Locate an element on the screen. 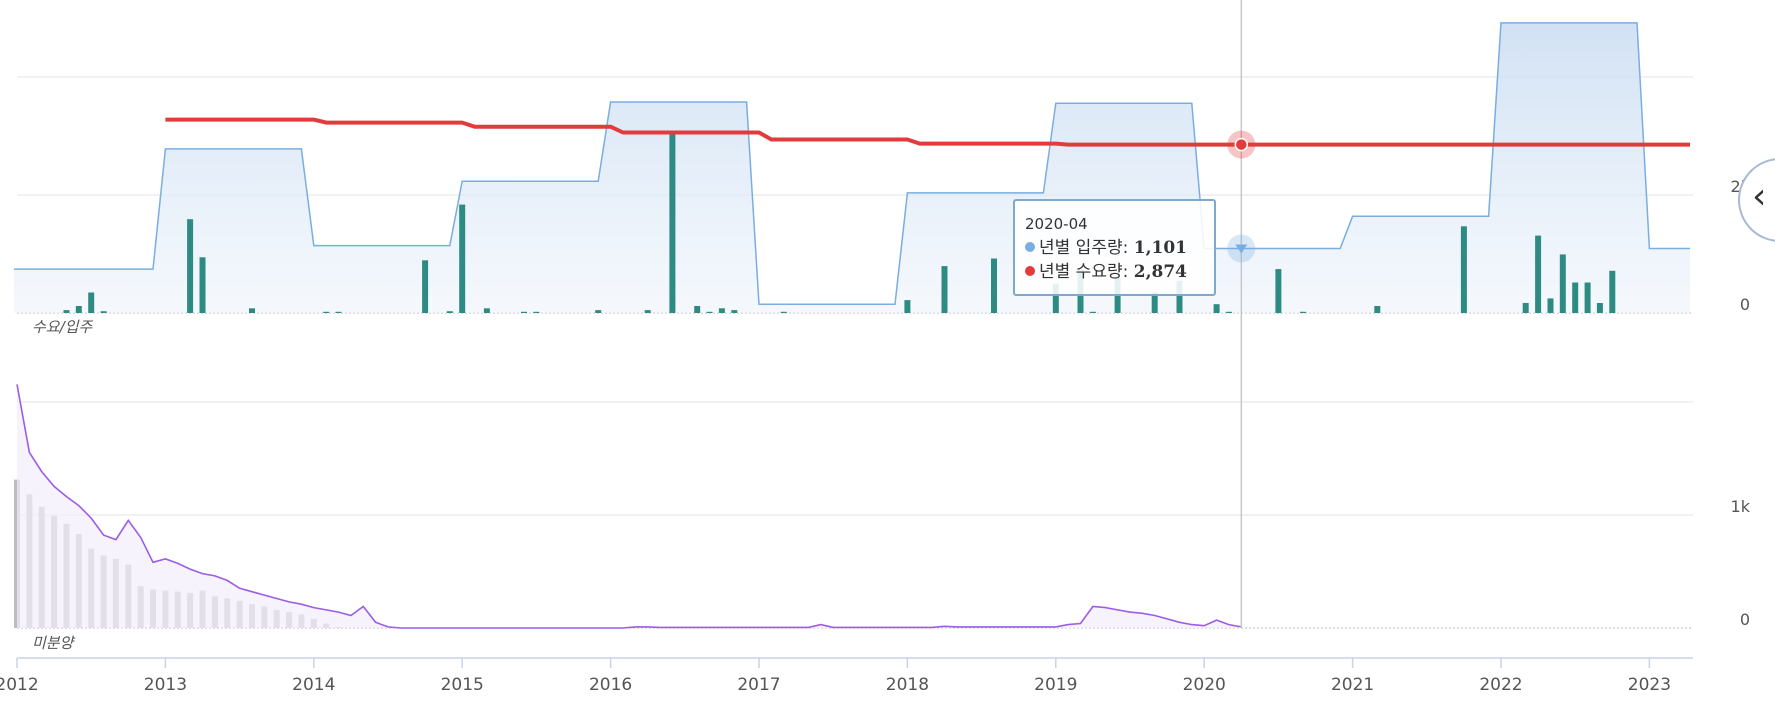  demand-line-path is located at coordinates (927, 132).